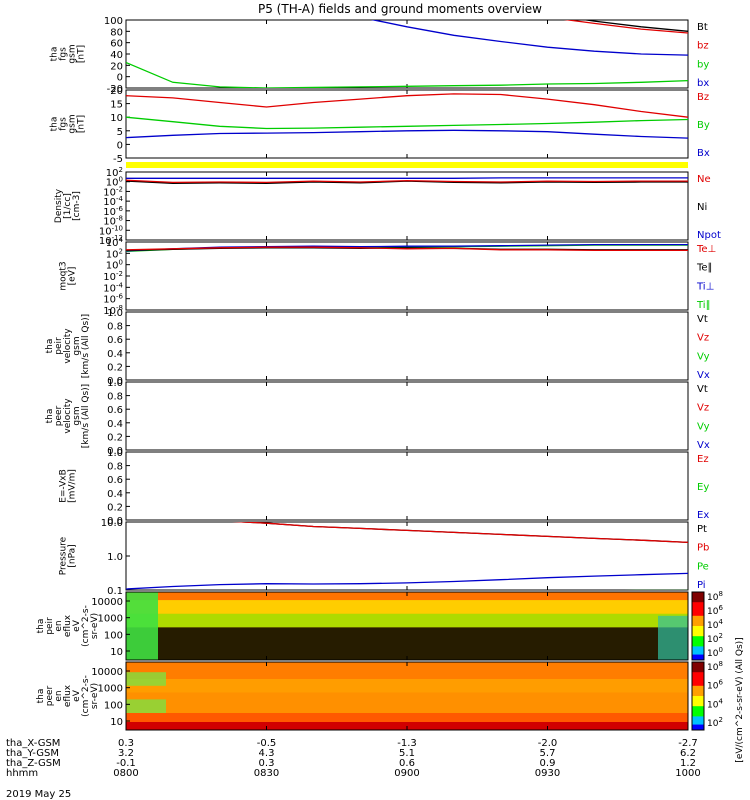  What do you see at coordinates (688, 753) in the screenshot?
I see `x-row-value: 6.2` at bounding box center [688, 753].